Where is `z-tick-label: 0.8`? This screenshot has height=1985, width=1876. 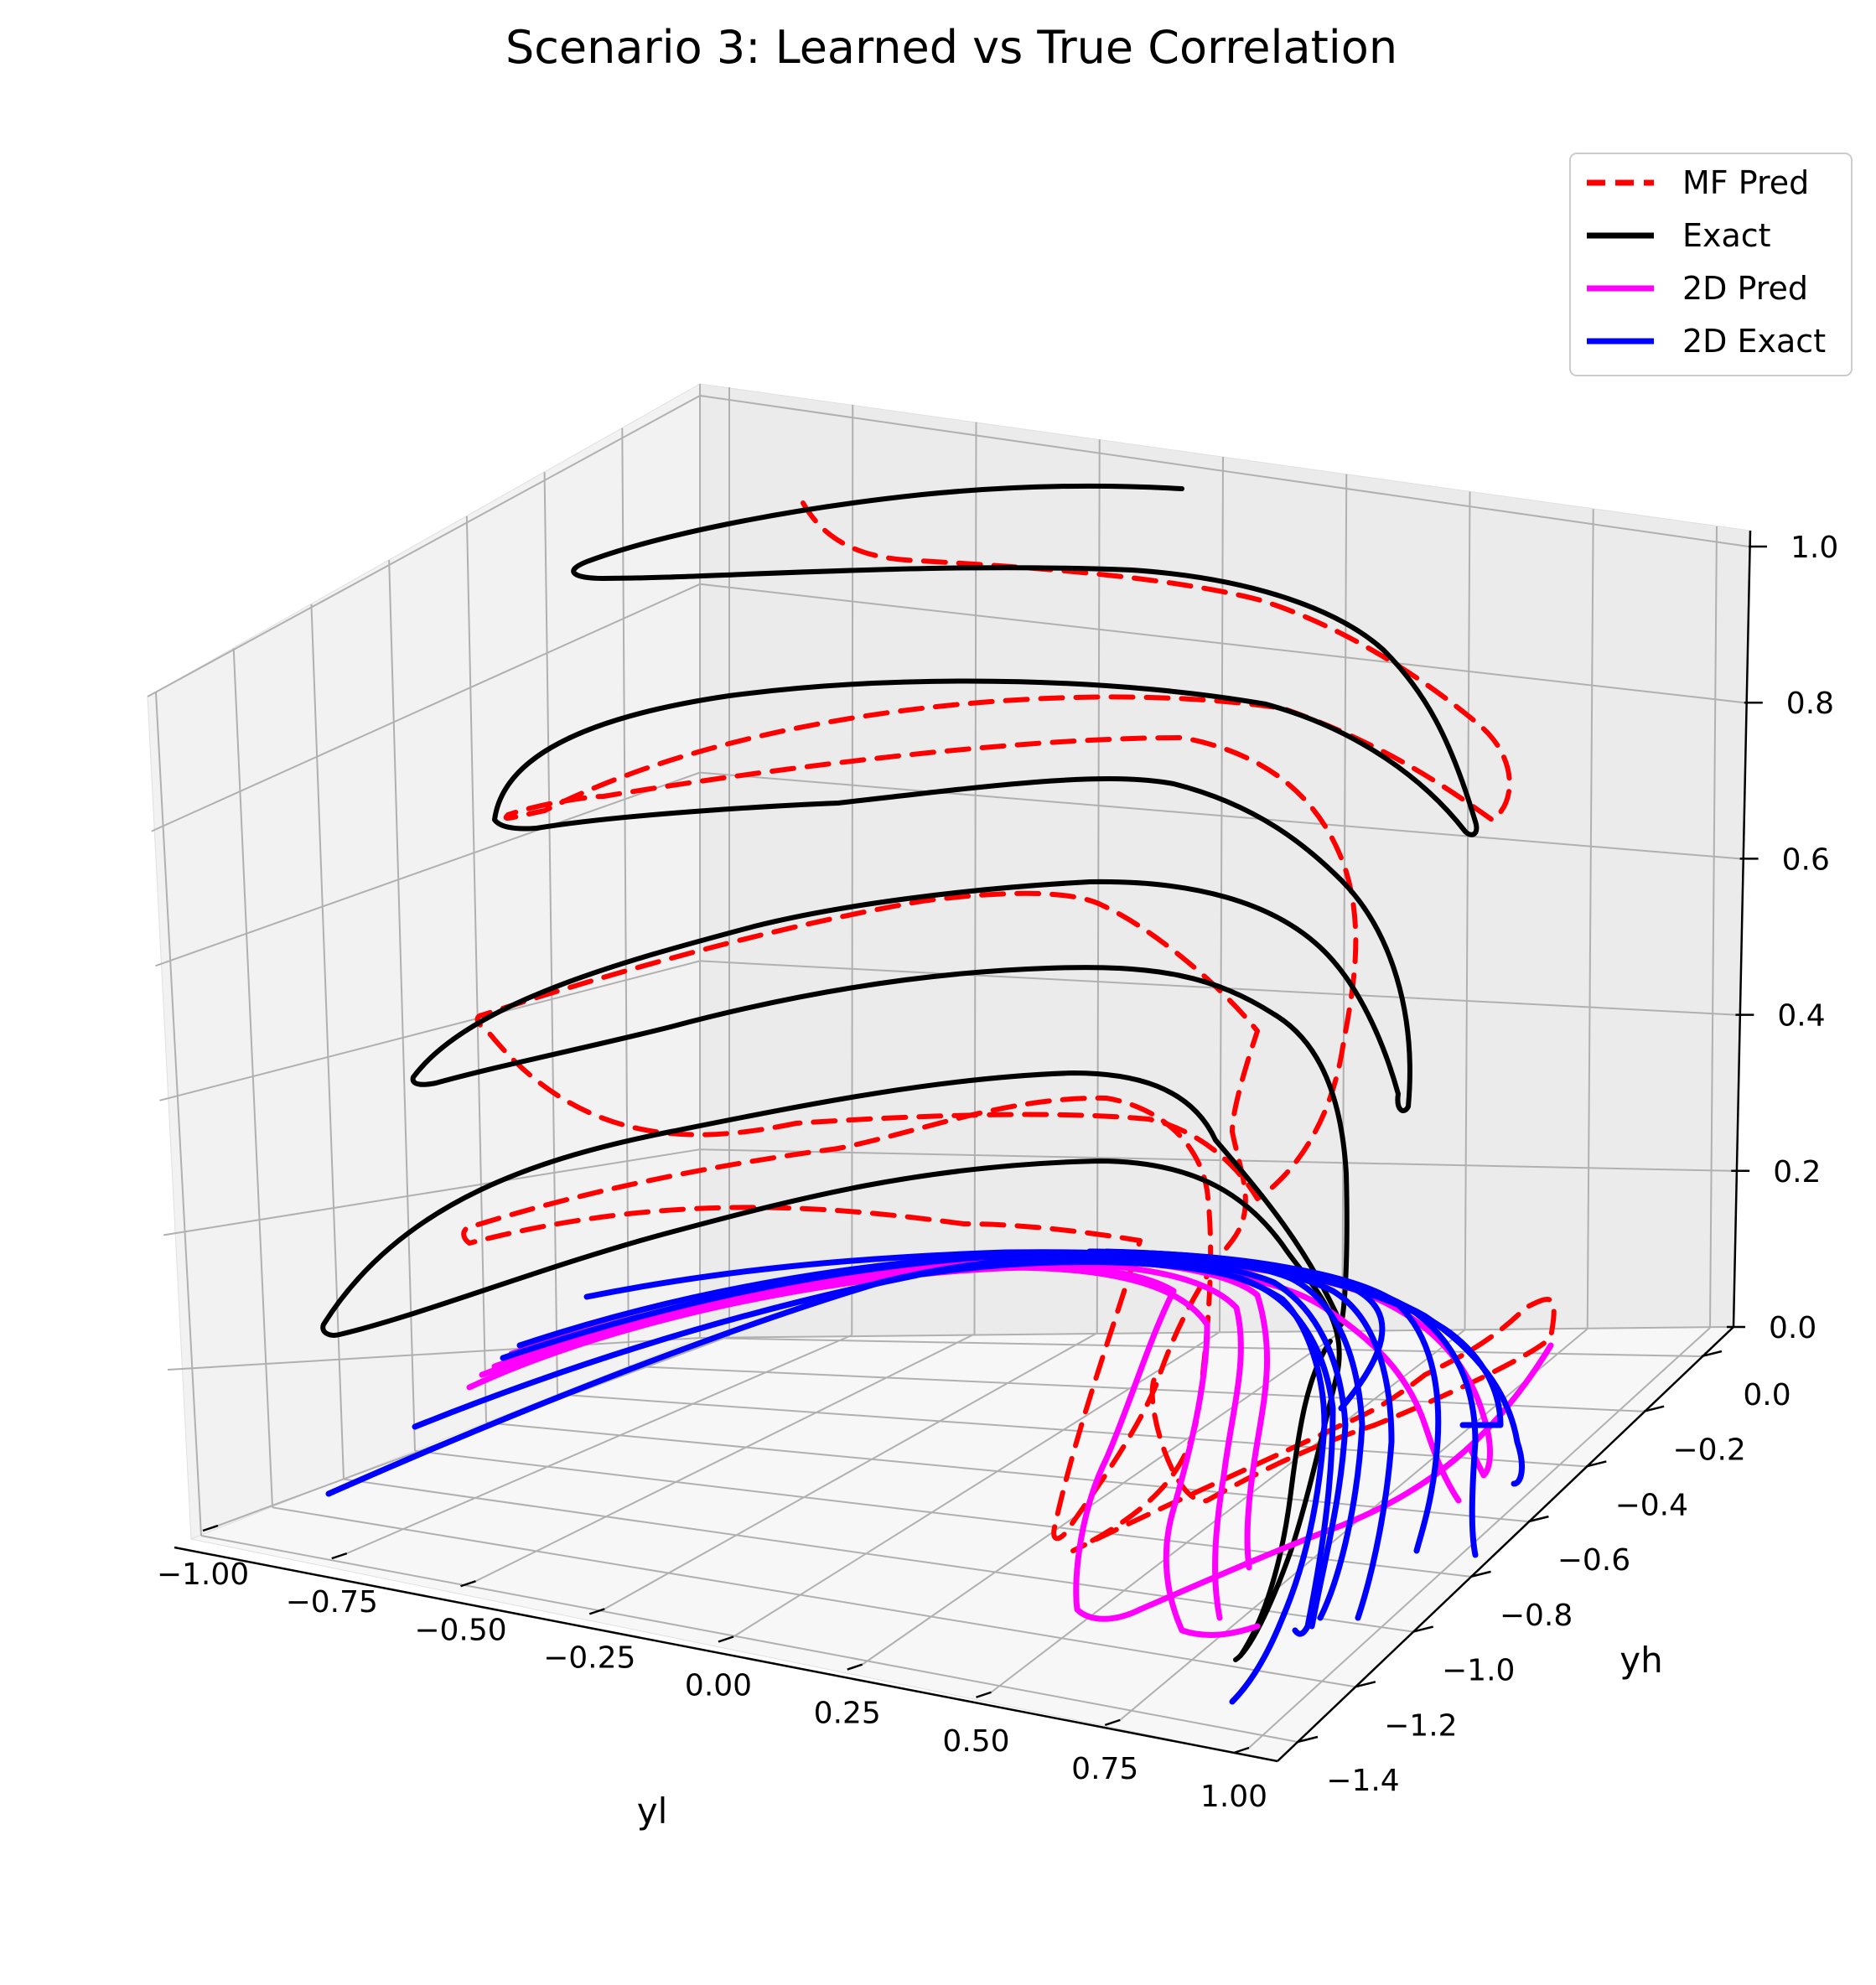 z-tick-label: 0.8 is located at coordinates (1810, 704).